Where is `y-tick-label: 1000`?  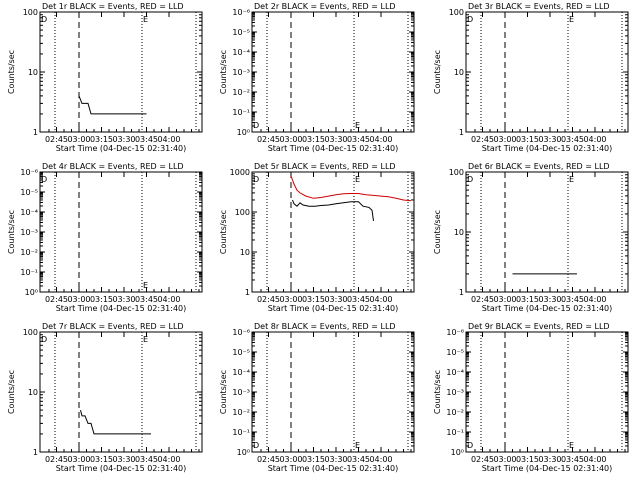 y-tick-label: 1000 is located at coordinates (240, 172).